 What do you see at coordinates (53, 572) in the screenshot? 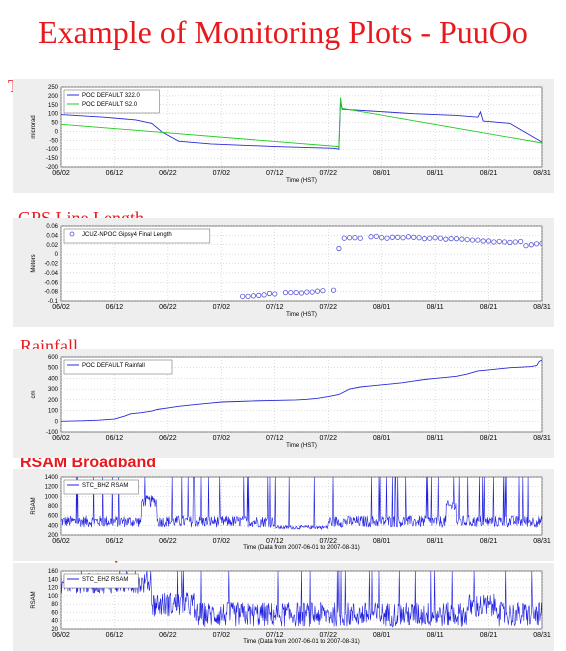
I see `y-tick-label: 160` at bounding box center [53, 572].